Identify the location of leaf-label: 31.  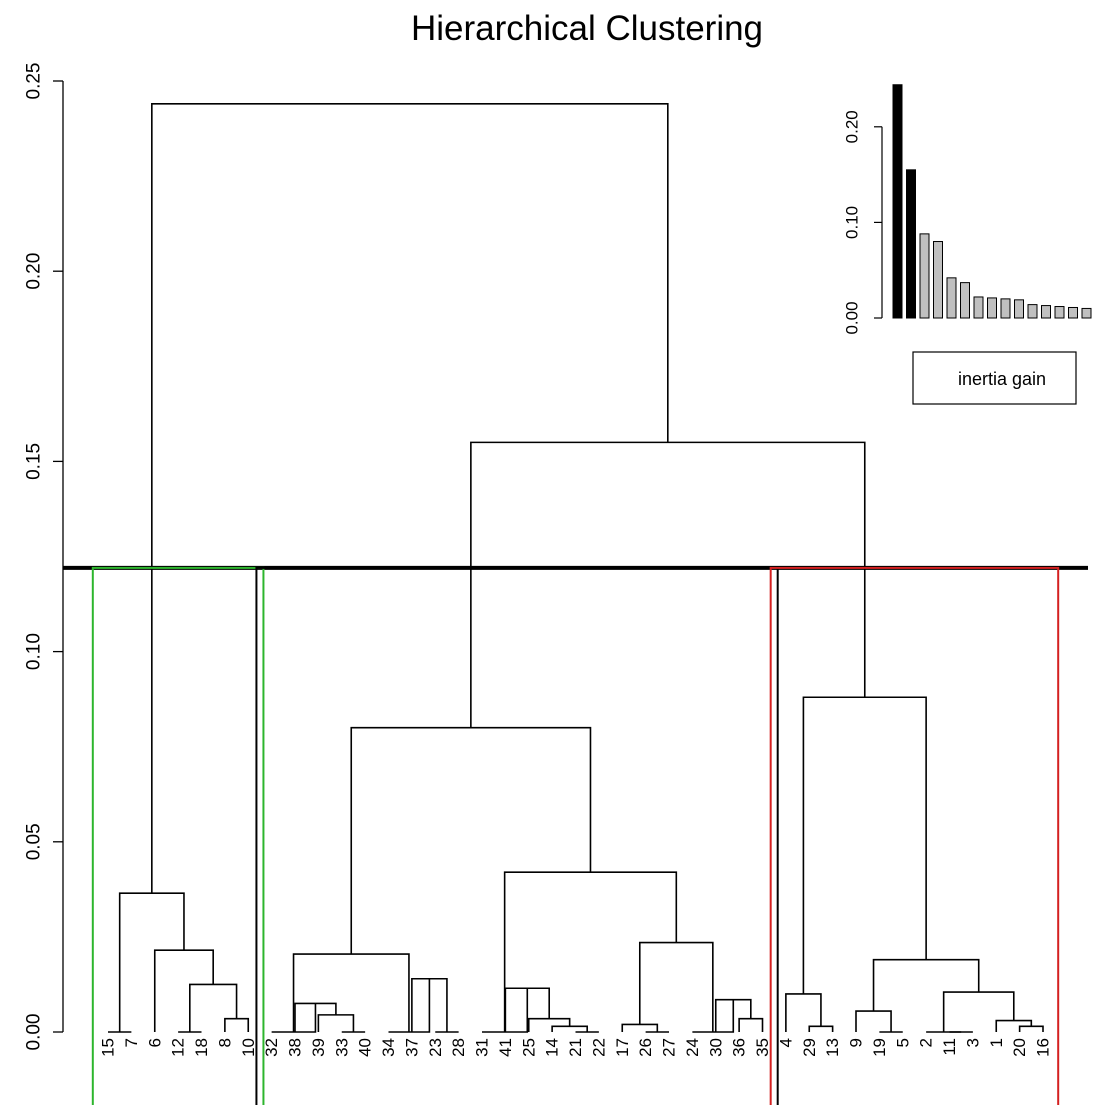
(482, 1047).